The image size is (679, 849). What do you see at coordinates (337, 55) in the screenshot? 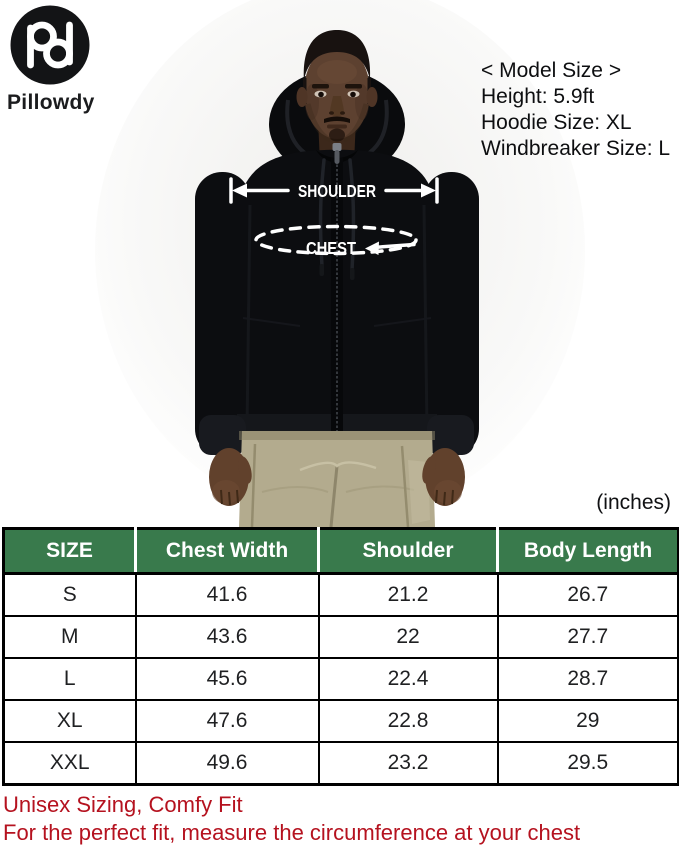
I see `hair` at bounding box center [337, 55].